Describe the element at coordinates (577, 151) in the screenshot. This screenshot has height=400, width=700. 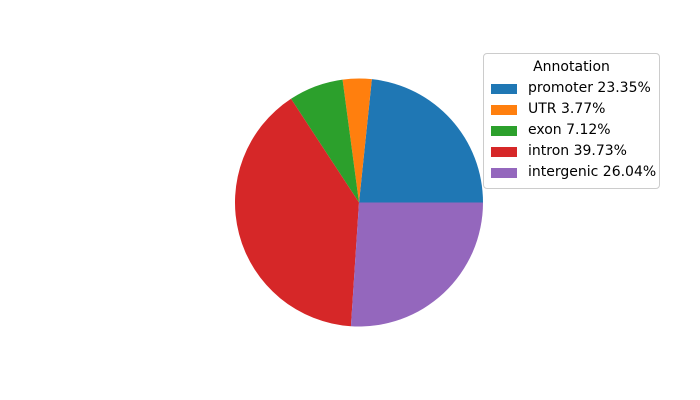
I see `legend-item-label: intron 39.73%` at that location.